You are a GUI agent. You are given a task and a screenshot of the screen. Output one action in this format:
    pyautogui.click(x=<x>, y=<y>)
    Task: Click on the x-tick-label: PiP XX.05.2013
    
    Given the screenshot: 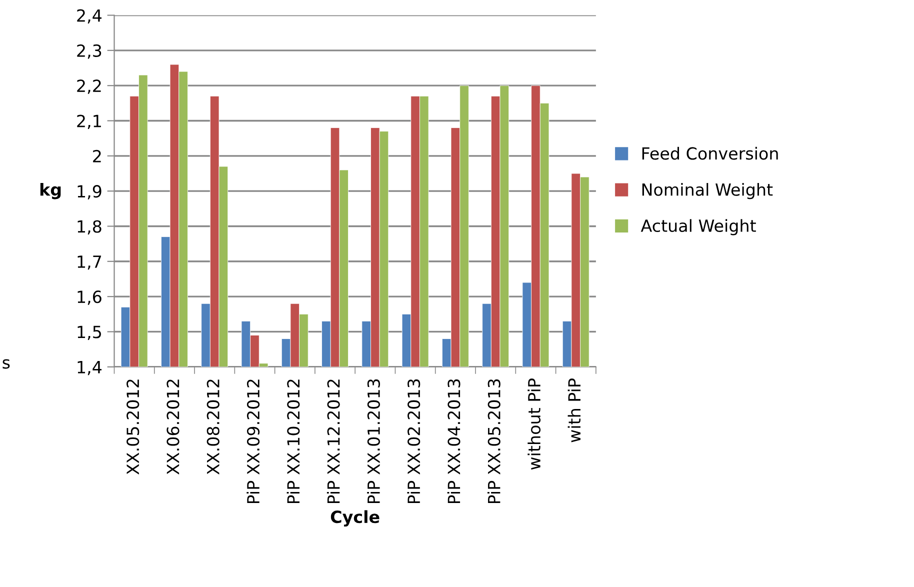 What is the action you would take?
    pyautogui.click(x=494, y=441)
    